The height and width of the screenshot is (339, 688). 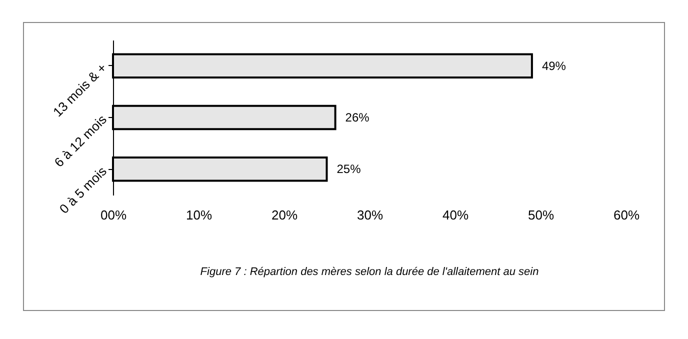 What do you see at coordinates (349, 169) in the screenshot?
I see `data-label: 25%` at bounding box center [349, 169].